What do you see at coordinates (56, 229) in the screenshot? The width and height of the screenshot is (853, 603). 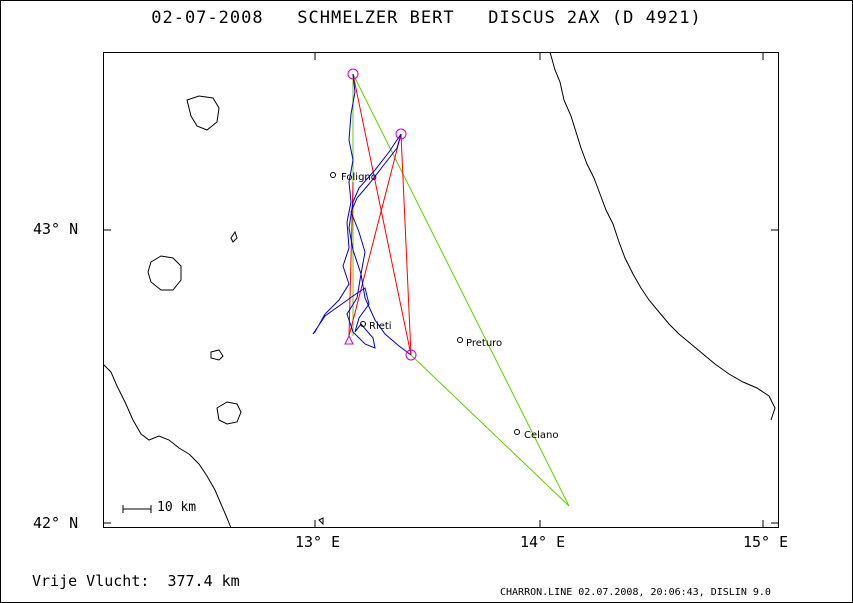 I see `lat-label-43: 43° N` at bounding box center [56, 229].